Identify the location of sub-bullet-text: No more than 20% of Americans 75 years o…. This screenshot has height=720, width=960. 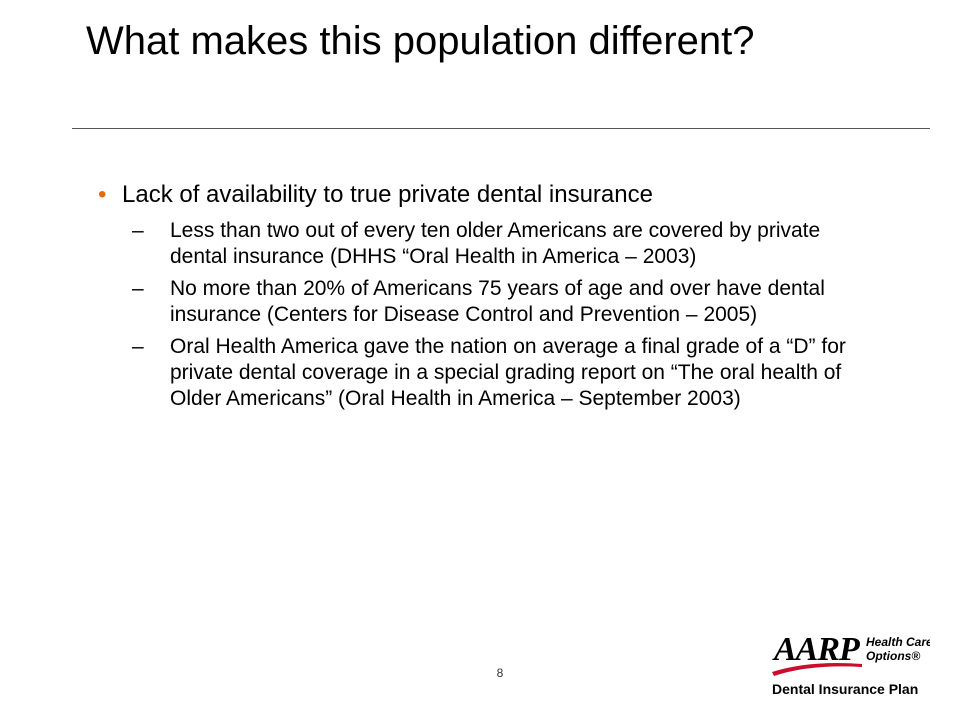
(497, 301).